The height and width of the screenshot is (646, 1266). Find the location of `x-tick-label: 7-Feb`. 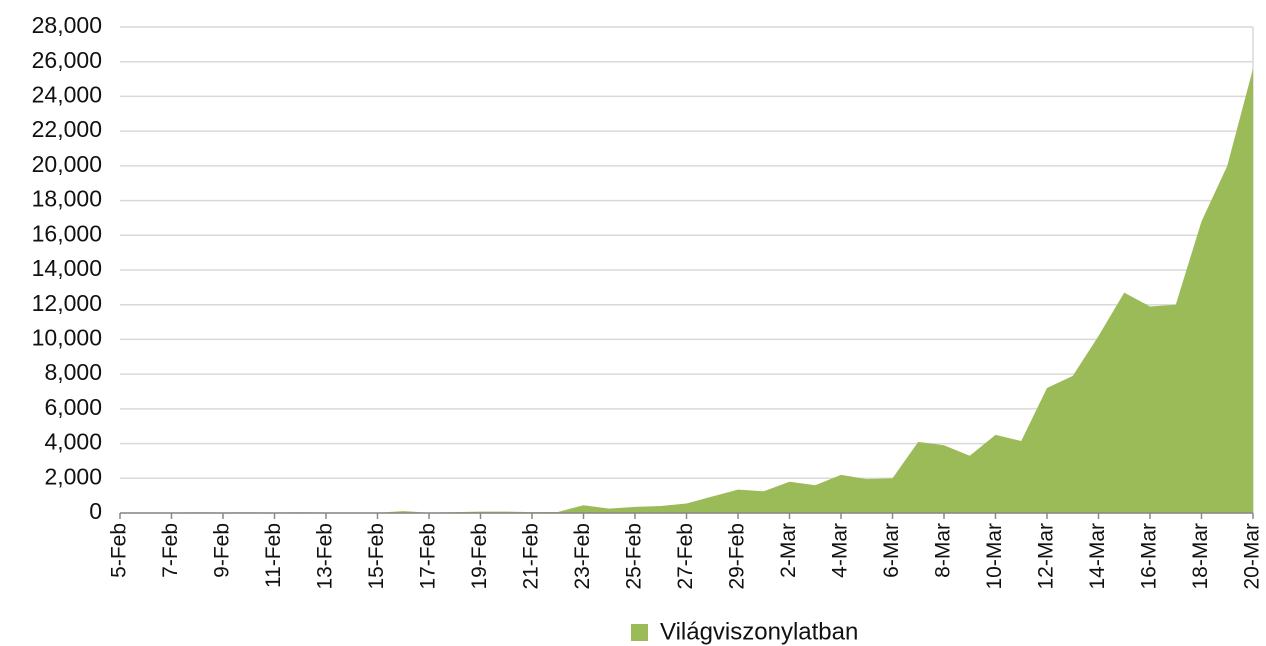

x-tick-label: 7-Feb is located at coordinates (170, 550).